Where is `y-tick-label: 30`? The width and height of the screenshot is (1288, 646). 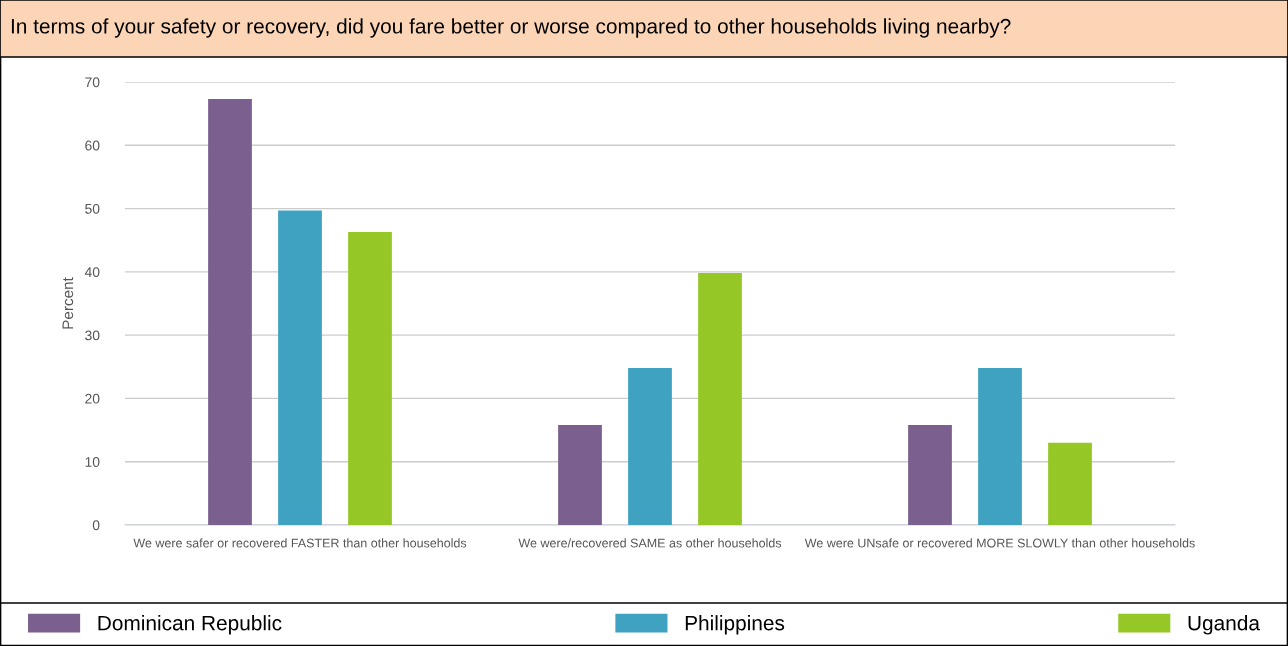
y-tick-label: 30 is located at coordinates (92, 335).